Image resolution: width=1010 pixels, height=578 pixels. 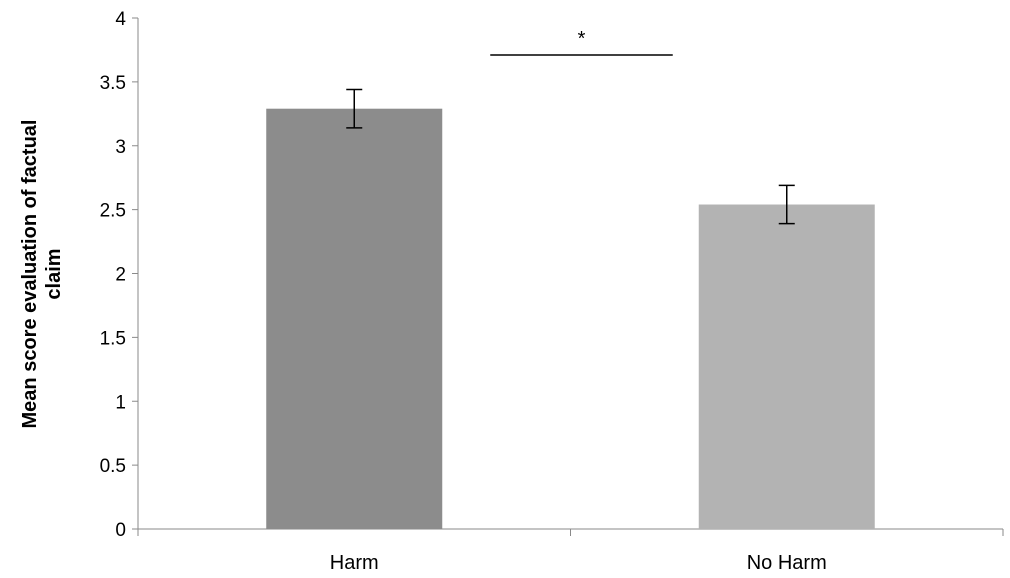 I want to click on error-bars, so click(x=570, y=156).